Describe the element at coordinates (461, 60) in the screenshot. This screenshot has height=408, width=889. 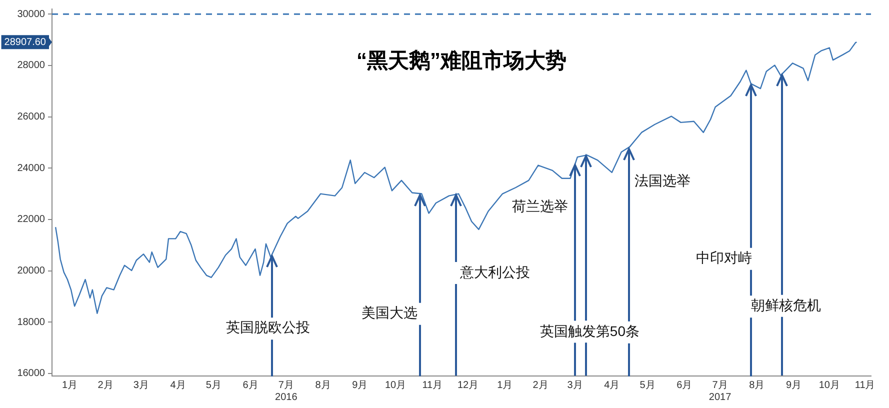
I see `text: “黑天鹅”难阻市场大势` at that location.